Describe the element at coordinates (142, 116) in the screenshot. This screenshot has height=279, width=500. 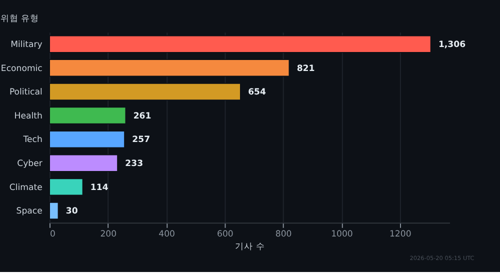
I see `data-label: 261` at that location.